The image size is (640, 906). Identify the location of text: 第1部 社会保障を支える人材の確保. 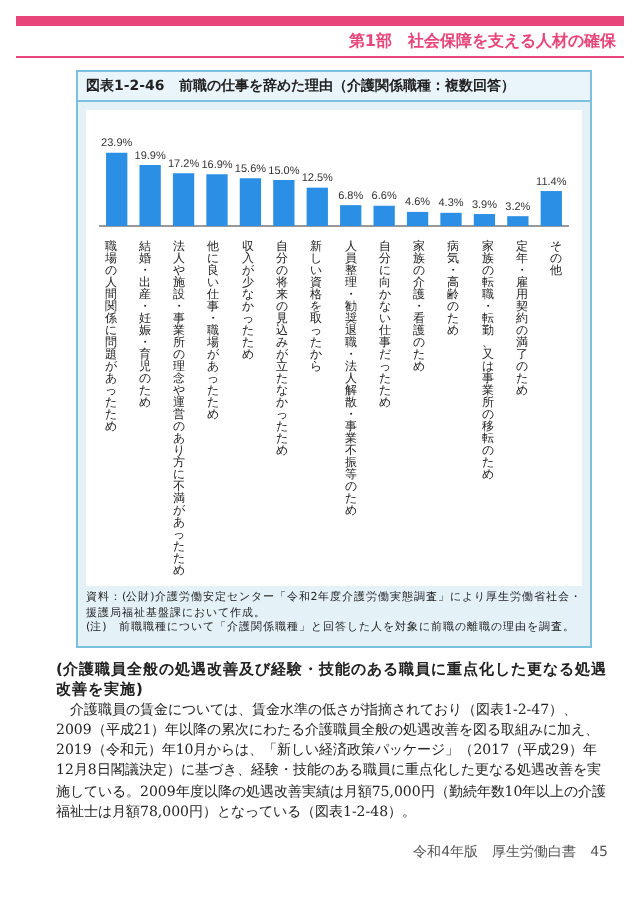
(320, 37).